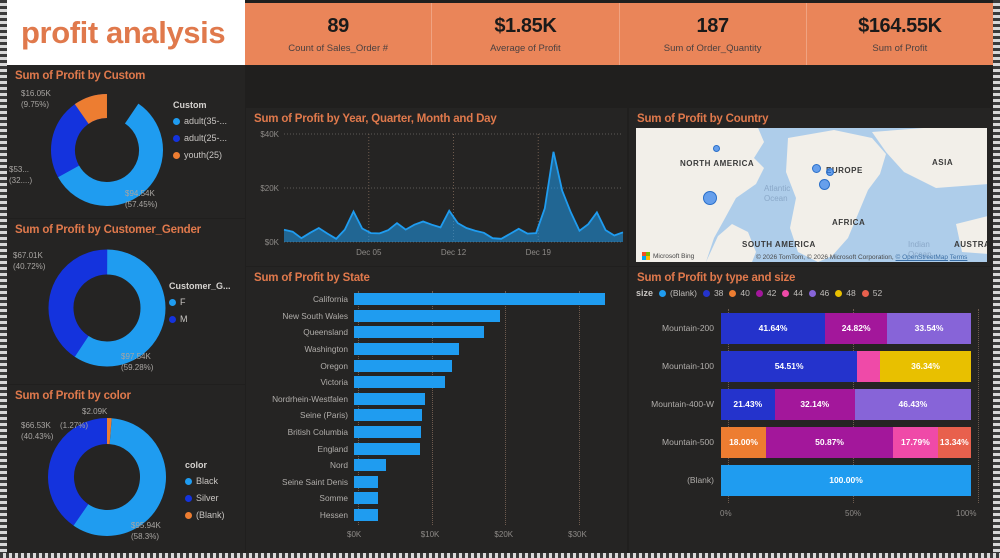  Describe the element at coordinates (743, 442) in the screenshot. I see `stack-segment-size-40: 18.00%` at that location.